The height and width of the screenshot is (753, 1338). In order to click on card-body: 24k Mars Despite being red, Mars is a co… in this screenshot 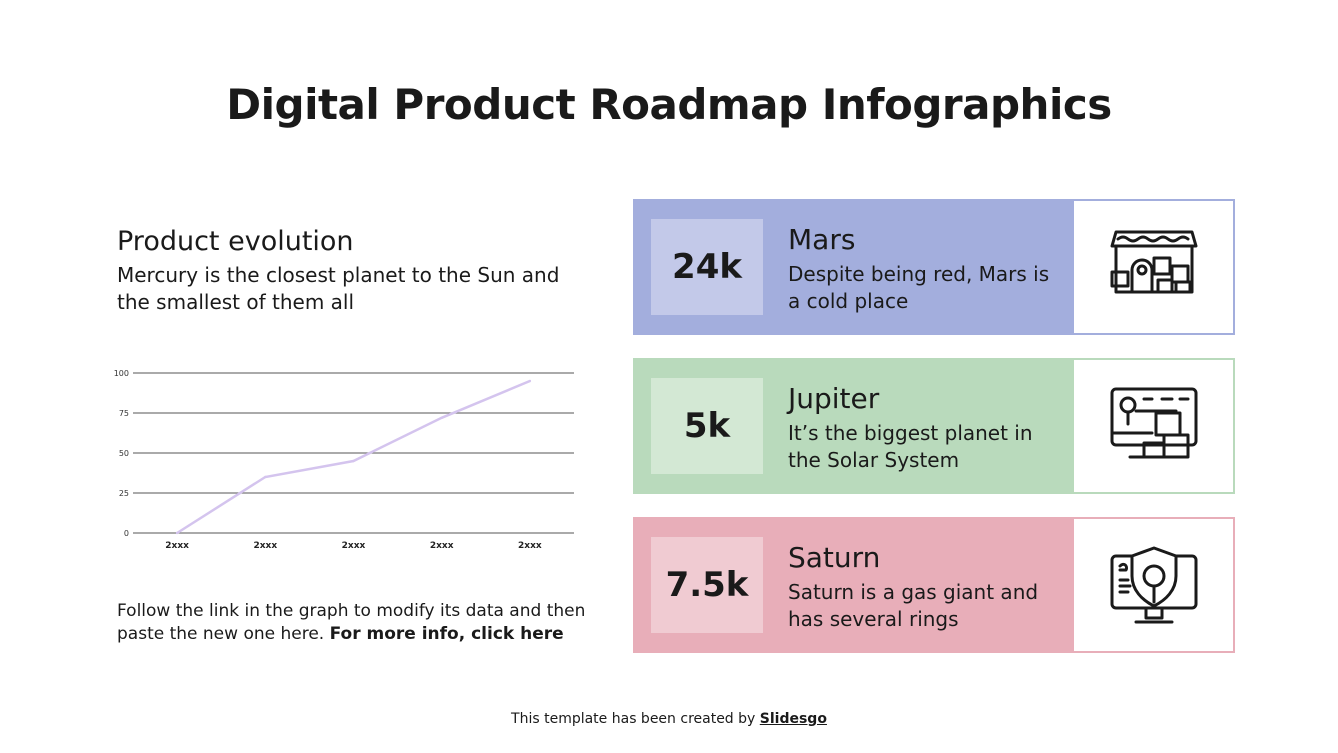, I will do `click(853, 267)`.